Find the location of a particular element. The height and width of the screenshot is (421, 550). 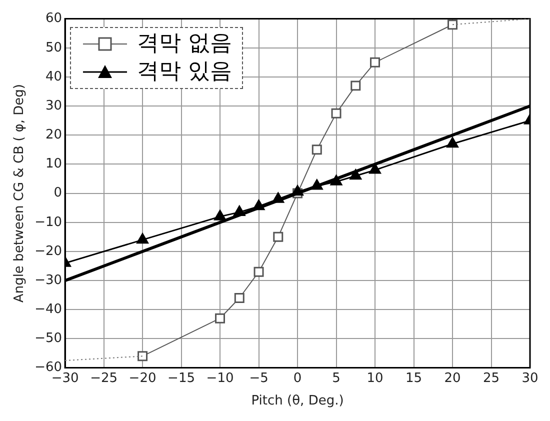

y-axis-title: Angle between CG & CB ( φ, Deg) is located at coordinates (20, 193).